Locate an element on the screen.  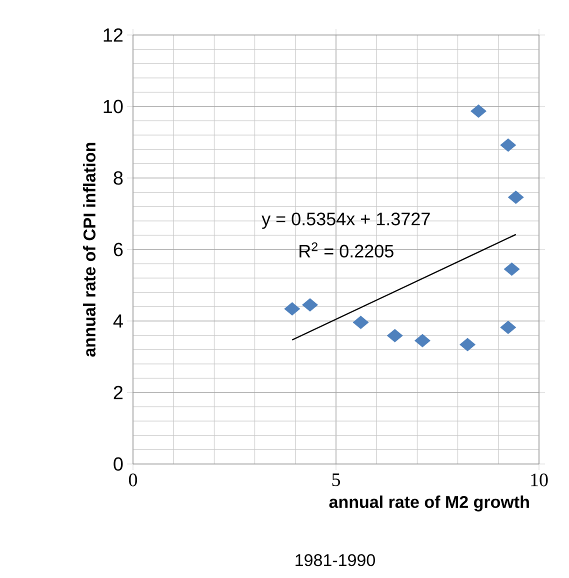
y-tick-label: 12 is located at coordinates (113, 35).